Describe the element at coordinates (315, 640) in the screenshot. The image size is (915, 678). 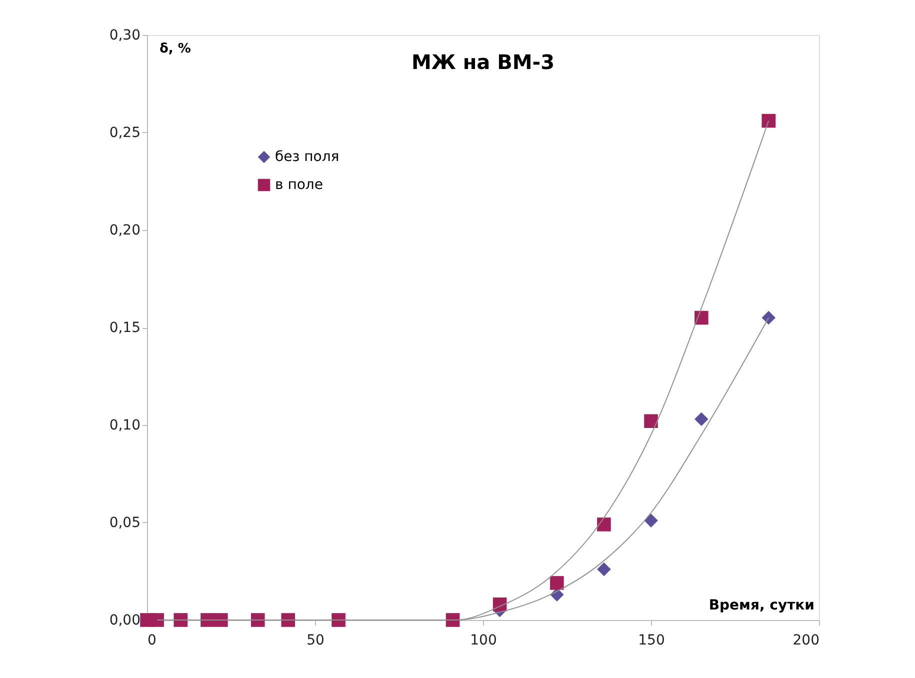
I see `x-tick-label: 50` at that location.